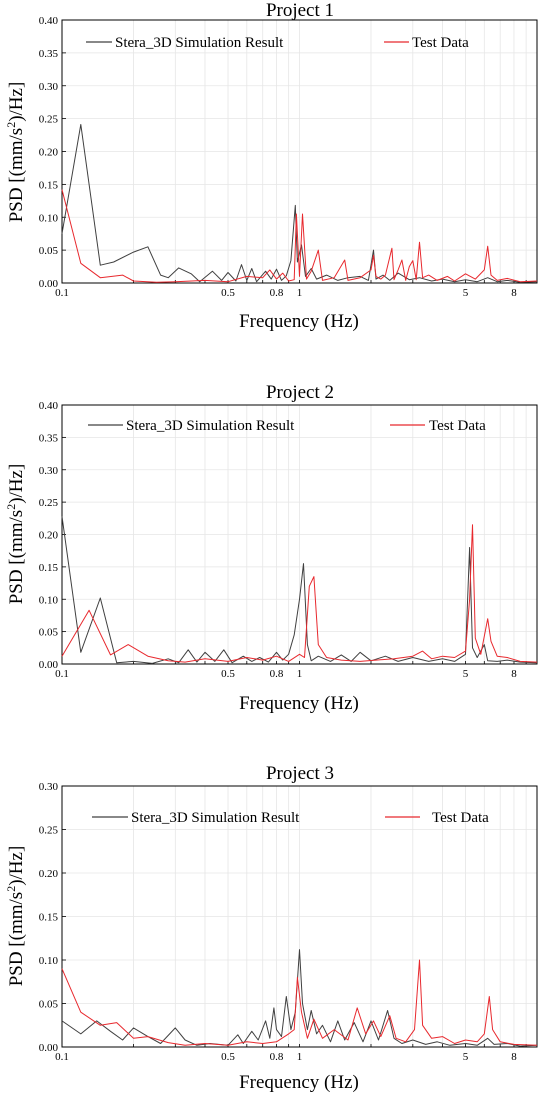 The height and width of the screenshot is (1093, 540). Describe the element at coordinates (300, 392) in the screenshot. I see `chart-title: Project 2` at that location.